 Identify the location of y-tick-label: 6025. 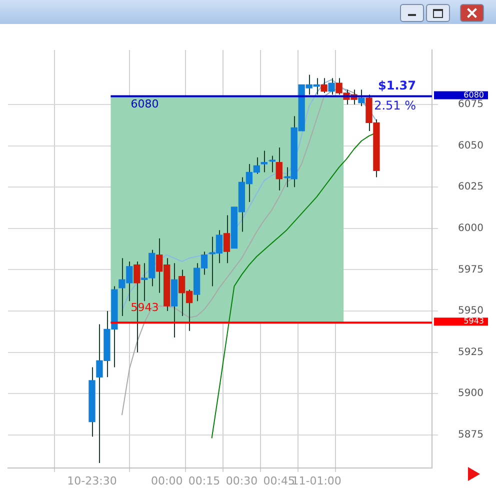
(471, 187).